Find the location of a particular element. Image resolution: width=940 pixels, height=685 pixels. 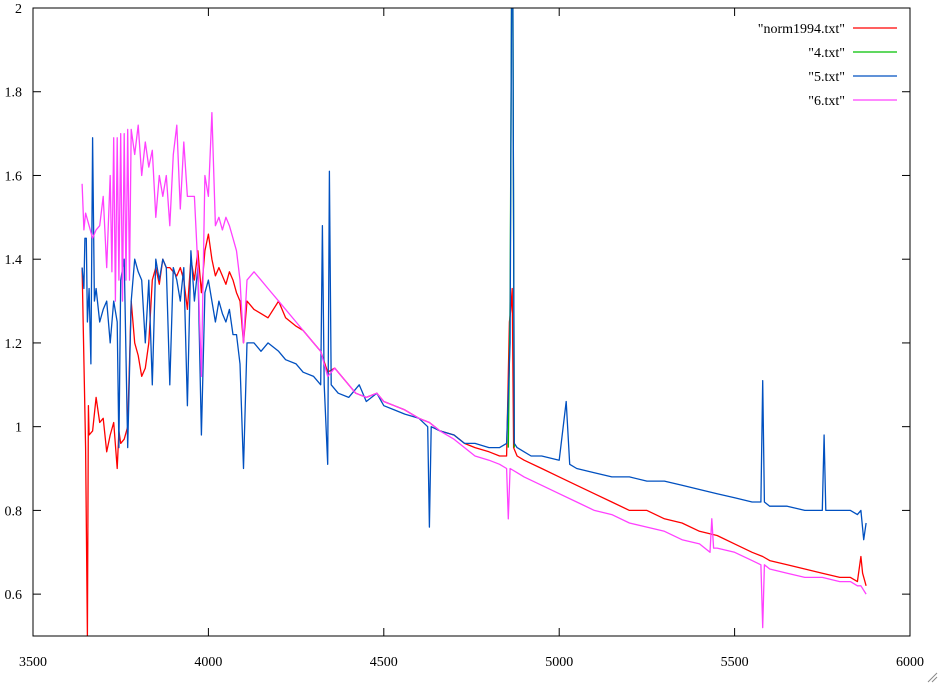

x-tick-label: 4000 is located at coordinates (208, 662).